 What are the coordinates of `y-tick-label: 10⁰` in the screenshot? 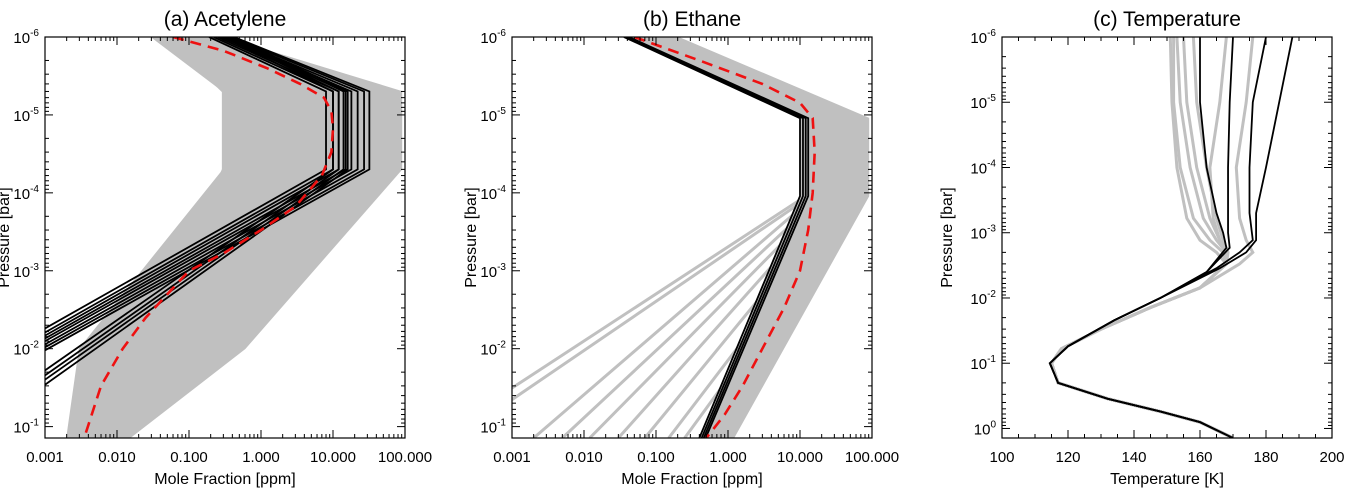 It's located at (985, 428).